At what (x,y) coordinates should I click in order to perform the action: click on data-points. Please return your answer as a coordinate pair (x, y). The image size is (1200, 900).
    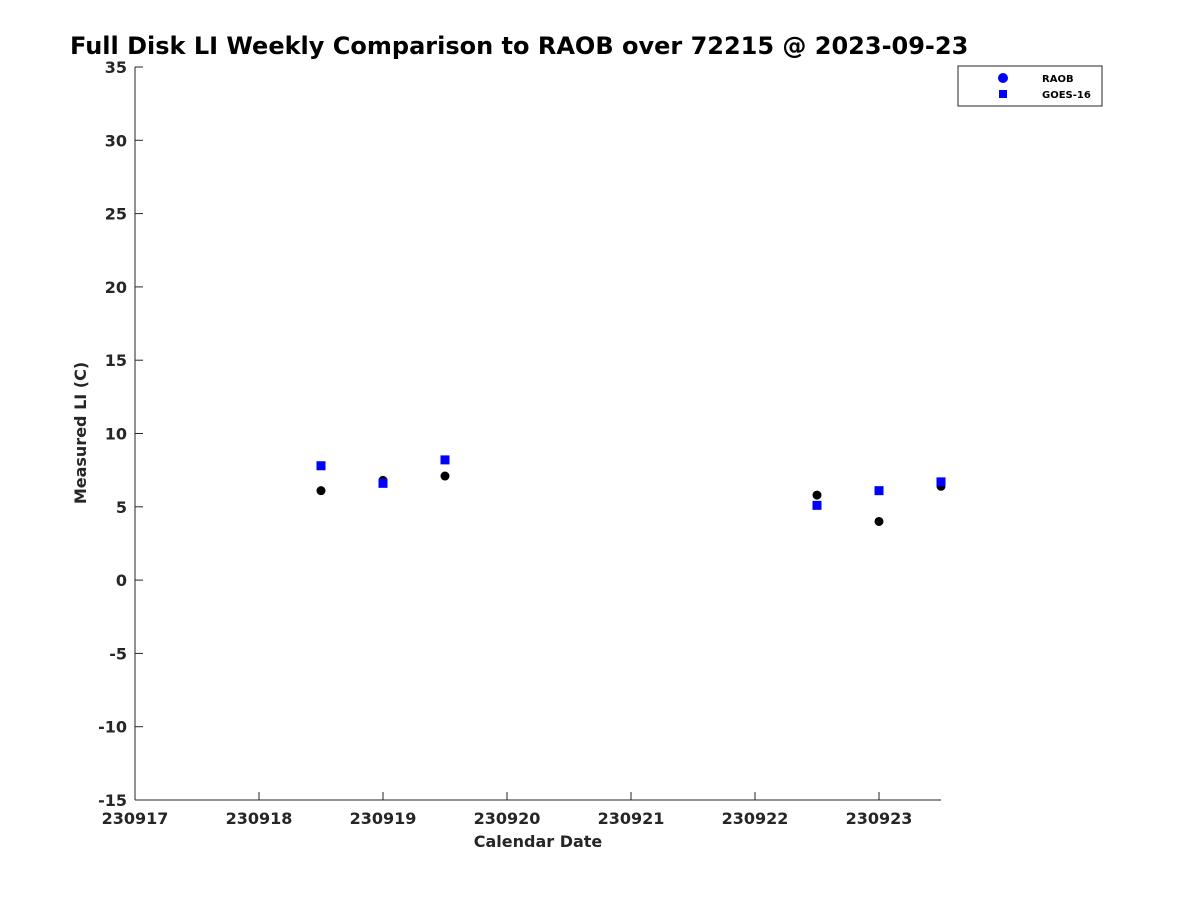
    Looking at the image, I should click on (631, 490).